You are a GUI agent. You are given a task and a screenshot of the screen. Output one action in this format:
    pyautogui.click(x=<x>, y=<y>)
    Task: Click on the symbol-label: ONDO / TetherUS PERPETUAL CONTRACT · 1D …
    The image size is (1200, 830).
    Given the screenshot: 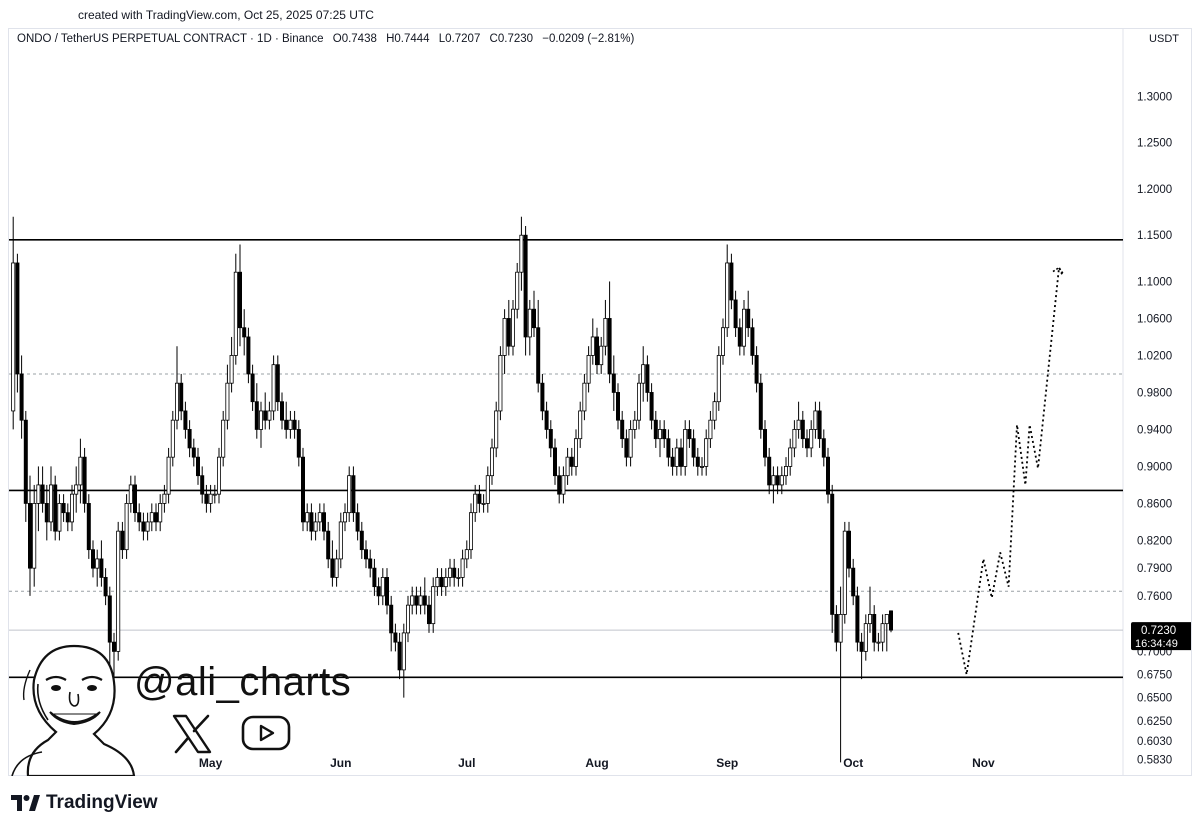 What is the action you would take?
    pyautogui.click(x=170, y=39)
    